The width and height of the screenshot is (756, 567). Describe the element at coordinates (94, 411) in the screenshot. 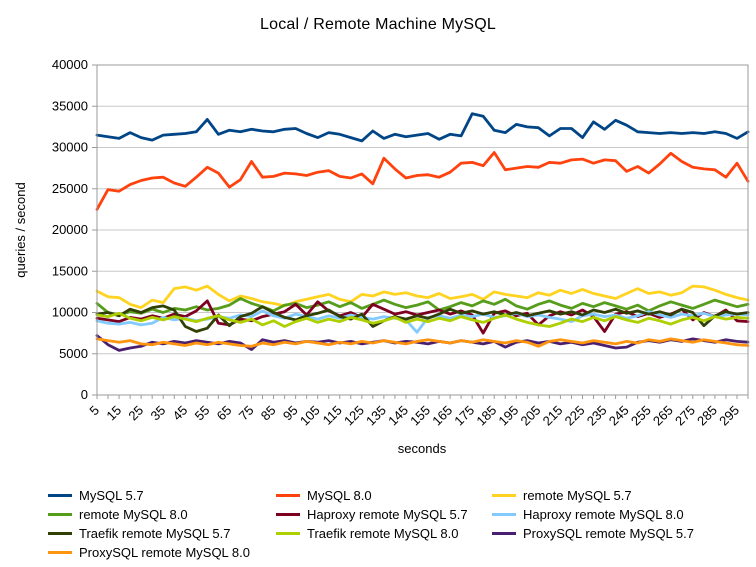

I see `x-tick-label: 5` at that location.